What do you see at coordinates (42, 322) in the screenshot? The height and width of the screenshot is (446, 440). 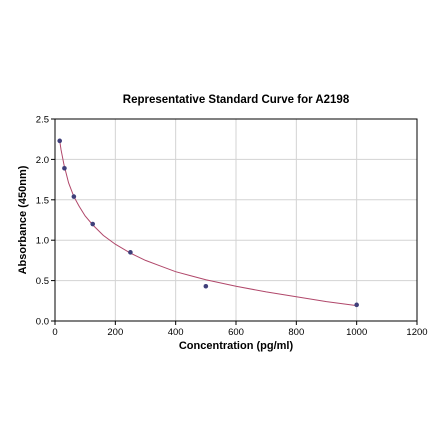 I see `y-tick-label: 0.0` at bounding box center [42, 322].